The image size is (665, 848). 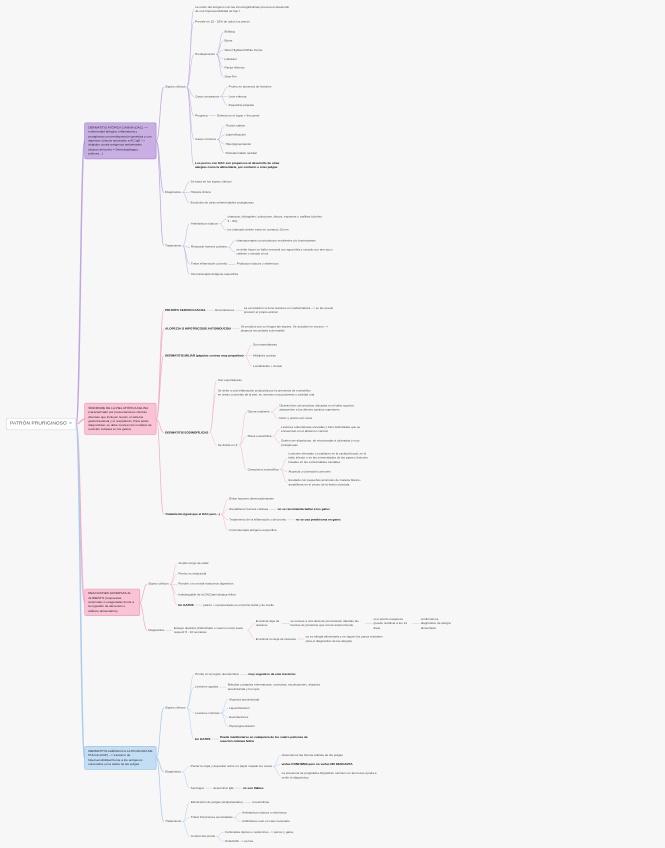 I want to click on mindmap-node: DERMATITIS EOSINOFÍLICAS, so click(x=186, y=432).